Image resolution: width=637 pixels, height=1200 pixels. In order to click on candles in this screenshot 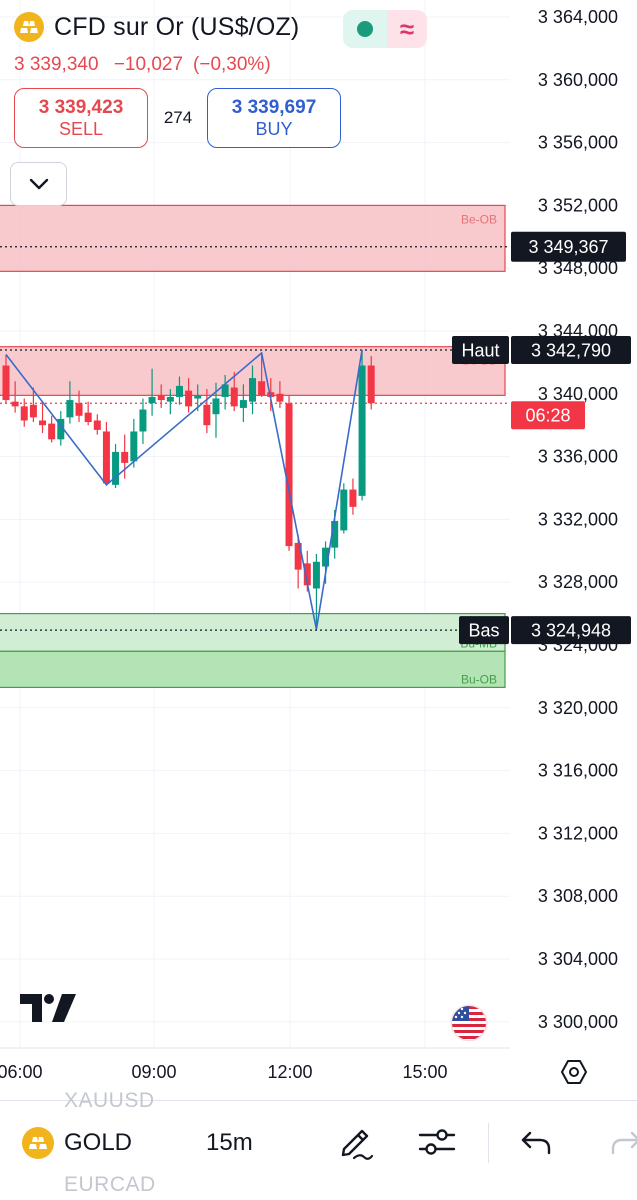, I will do `click(188, 489)`.